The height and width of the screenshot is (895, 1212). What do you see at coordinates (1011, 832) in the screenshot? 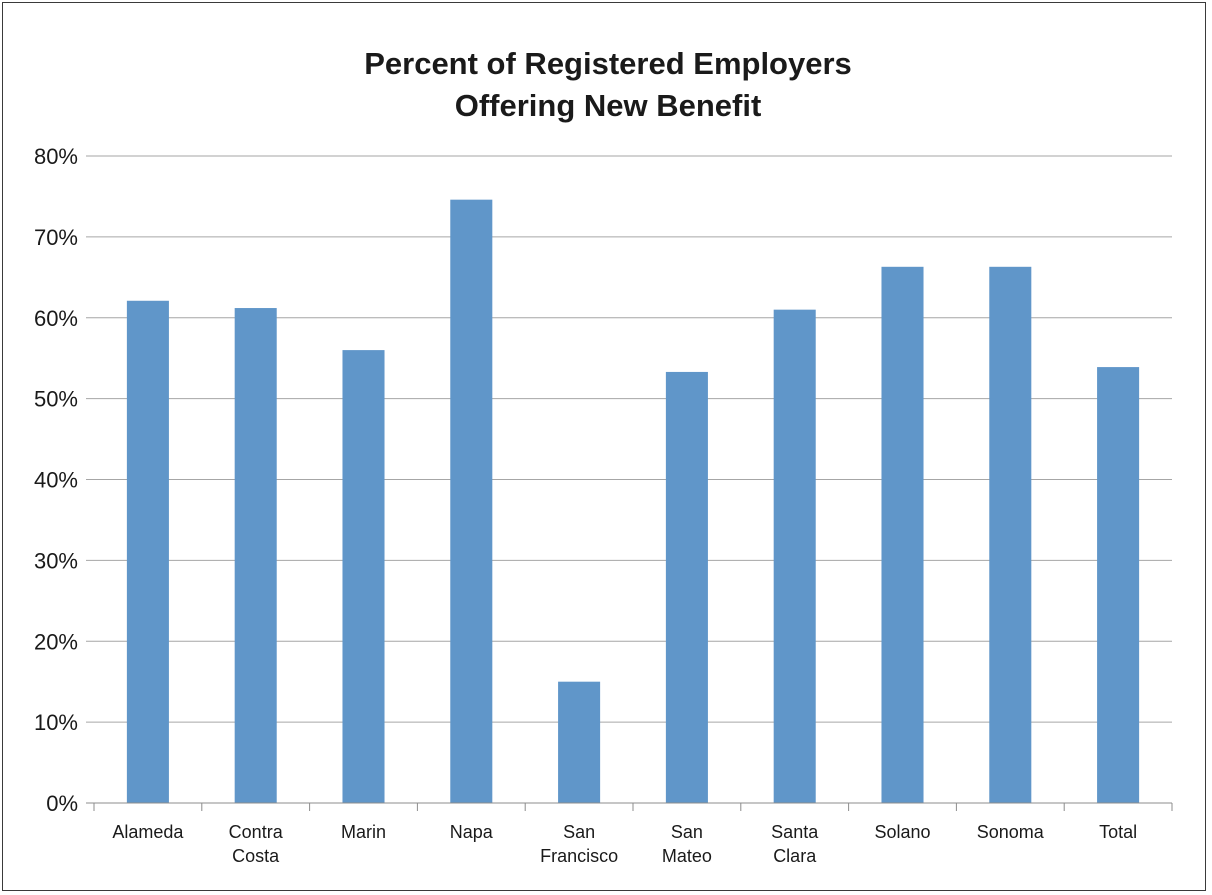
I see `x-tick-label: Sonoma` at bounding box center [1011, 832].